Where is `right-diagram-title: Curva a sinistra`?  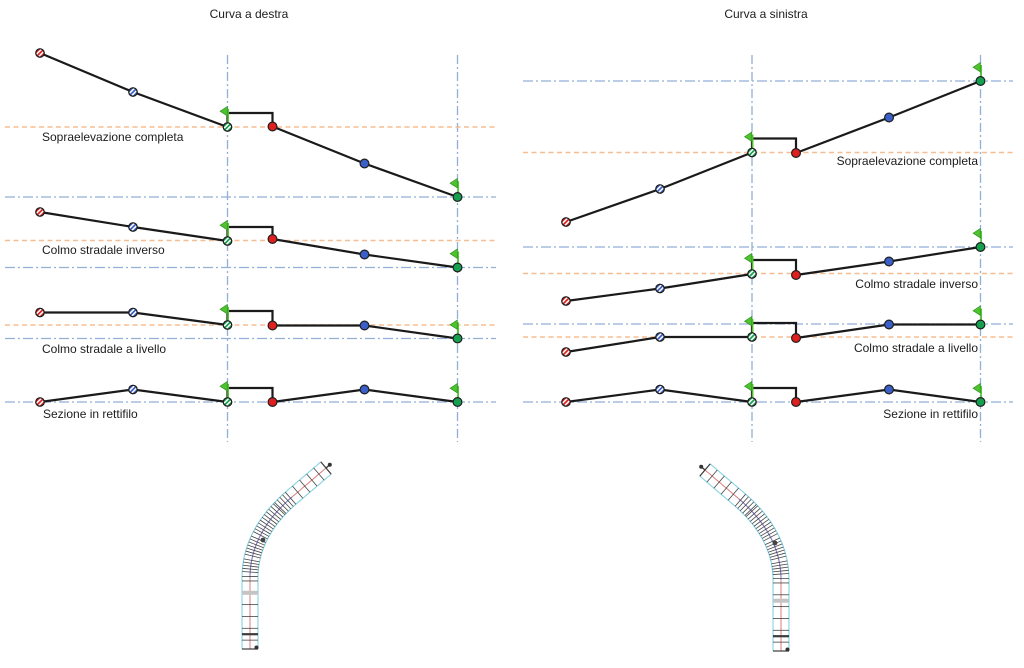 right-diagram-title: Curva a sinistra is located at coordinates (766, 14).